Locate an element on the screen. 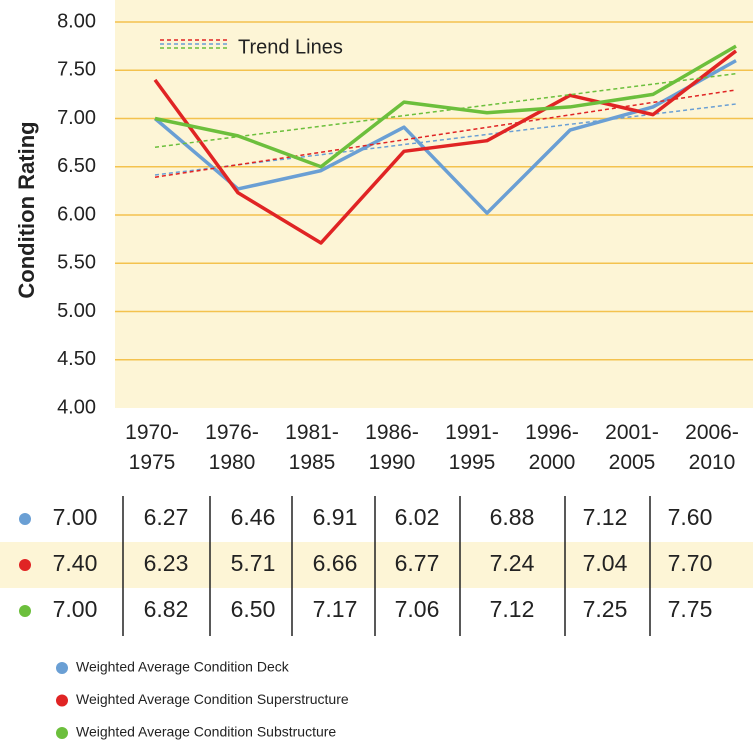 The width and height of the screenshot is (753, 741). x-tick-label: 2006- 2010 is located at coordinates (712, 447).